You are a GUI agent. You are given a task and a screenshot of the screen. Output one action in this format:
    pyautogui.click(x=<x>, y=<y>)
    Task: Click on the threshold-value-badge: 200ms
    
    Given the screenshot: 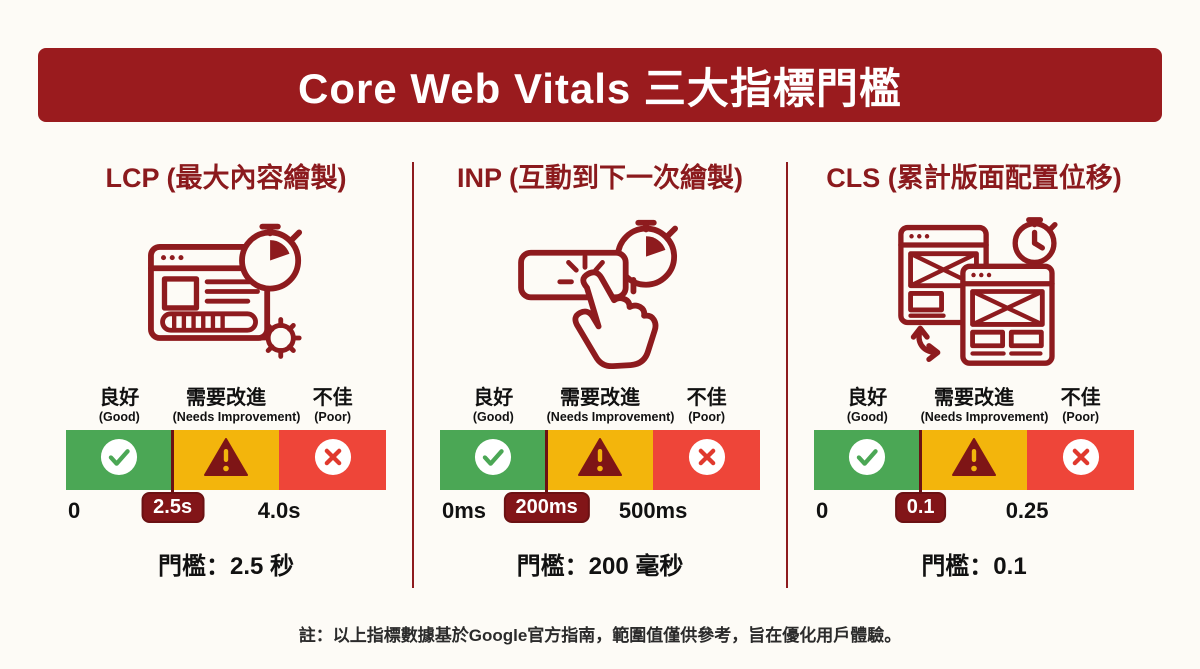 What is the action you would take?
    pyautogui.click(x=546, y=507)
    